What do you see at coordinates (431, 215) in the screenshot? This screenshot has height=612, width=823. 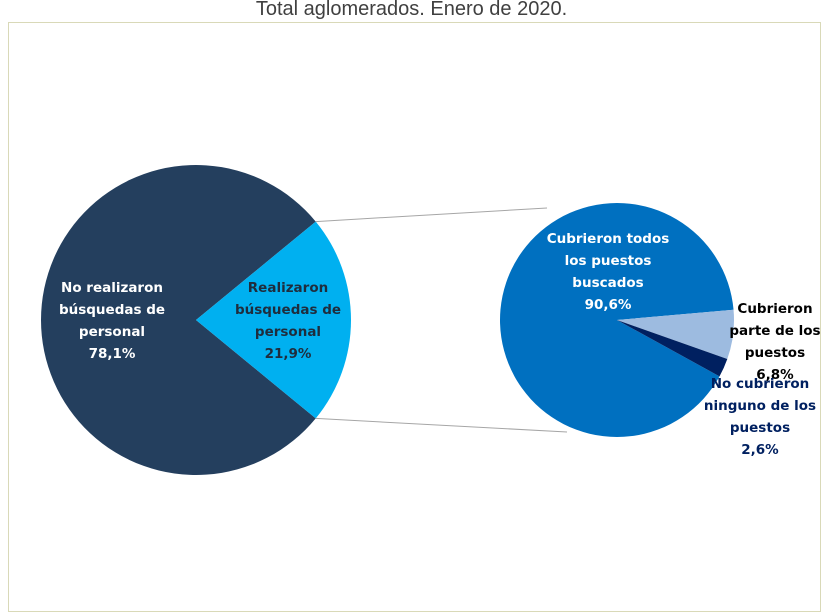 I see `connector-line-top` at bounding box center [431, 215].